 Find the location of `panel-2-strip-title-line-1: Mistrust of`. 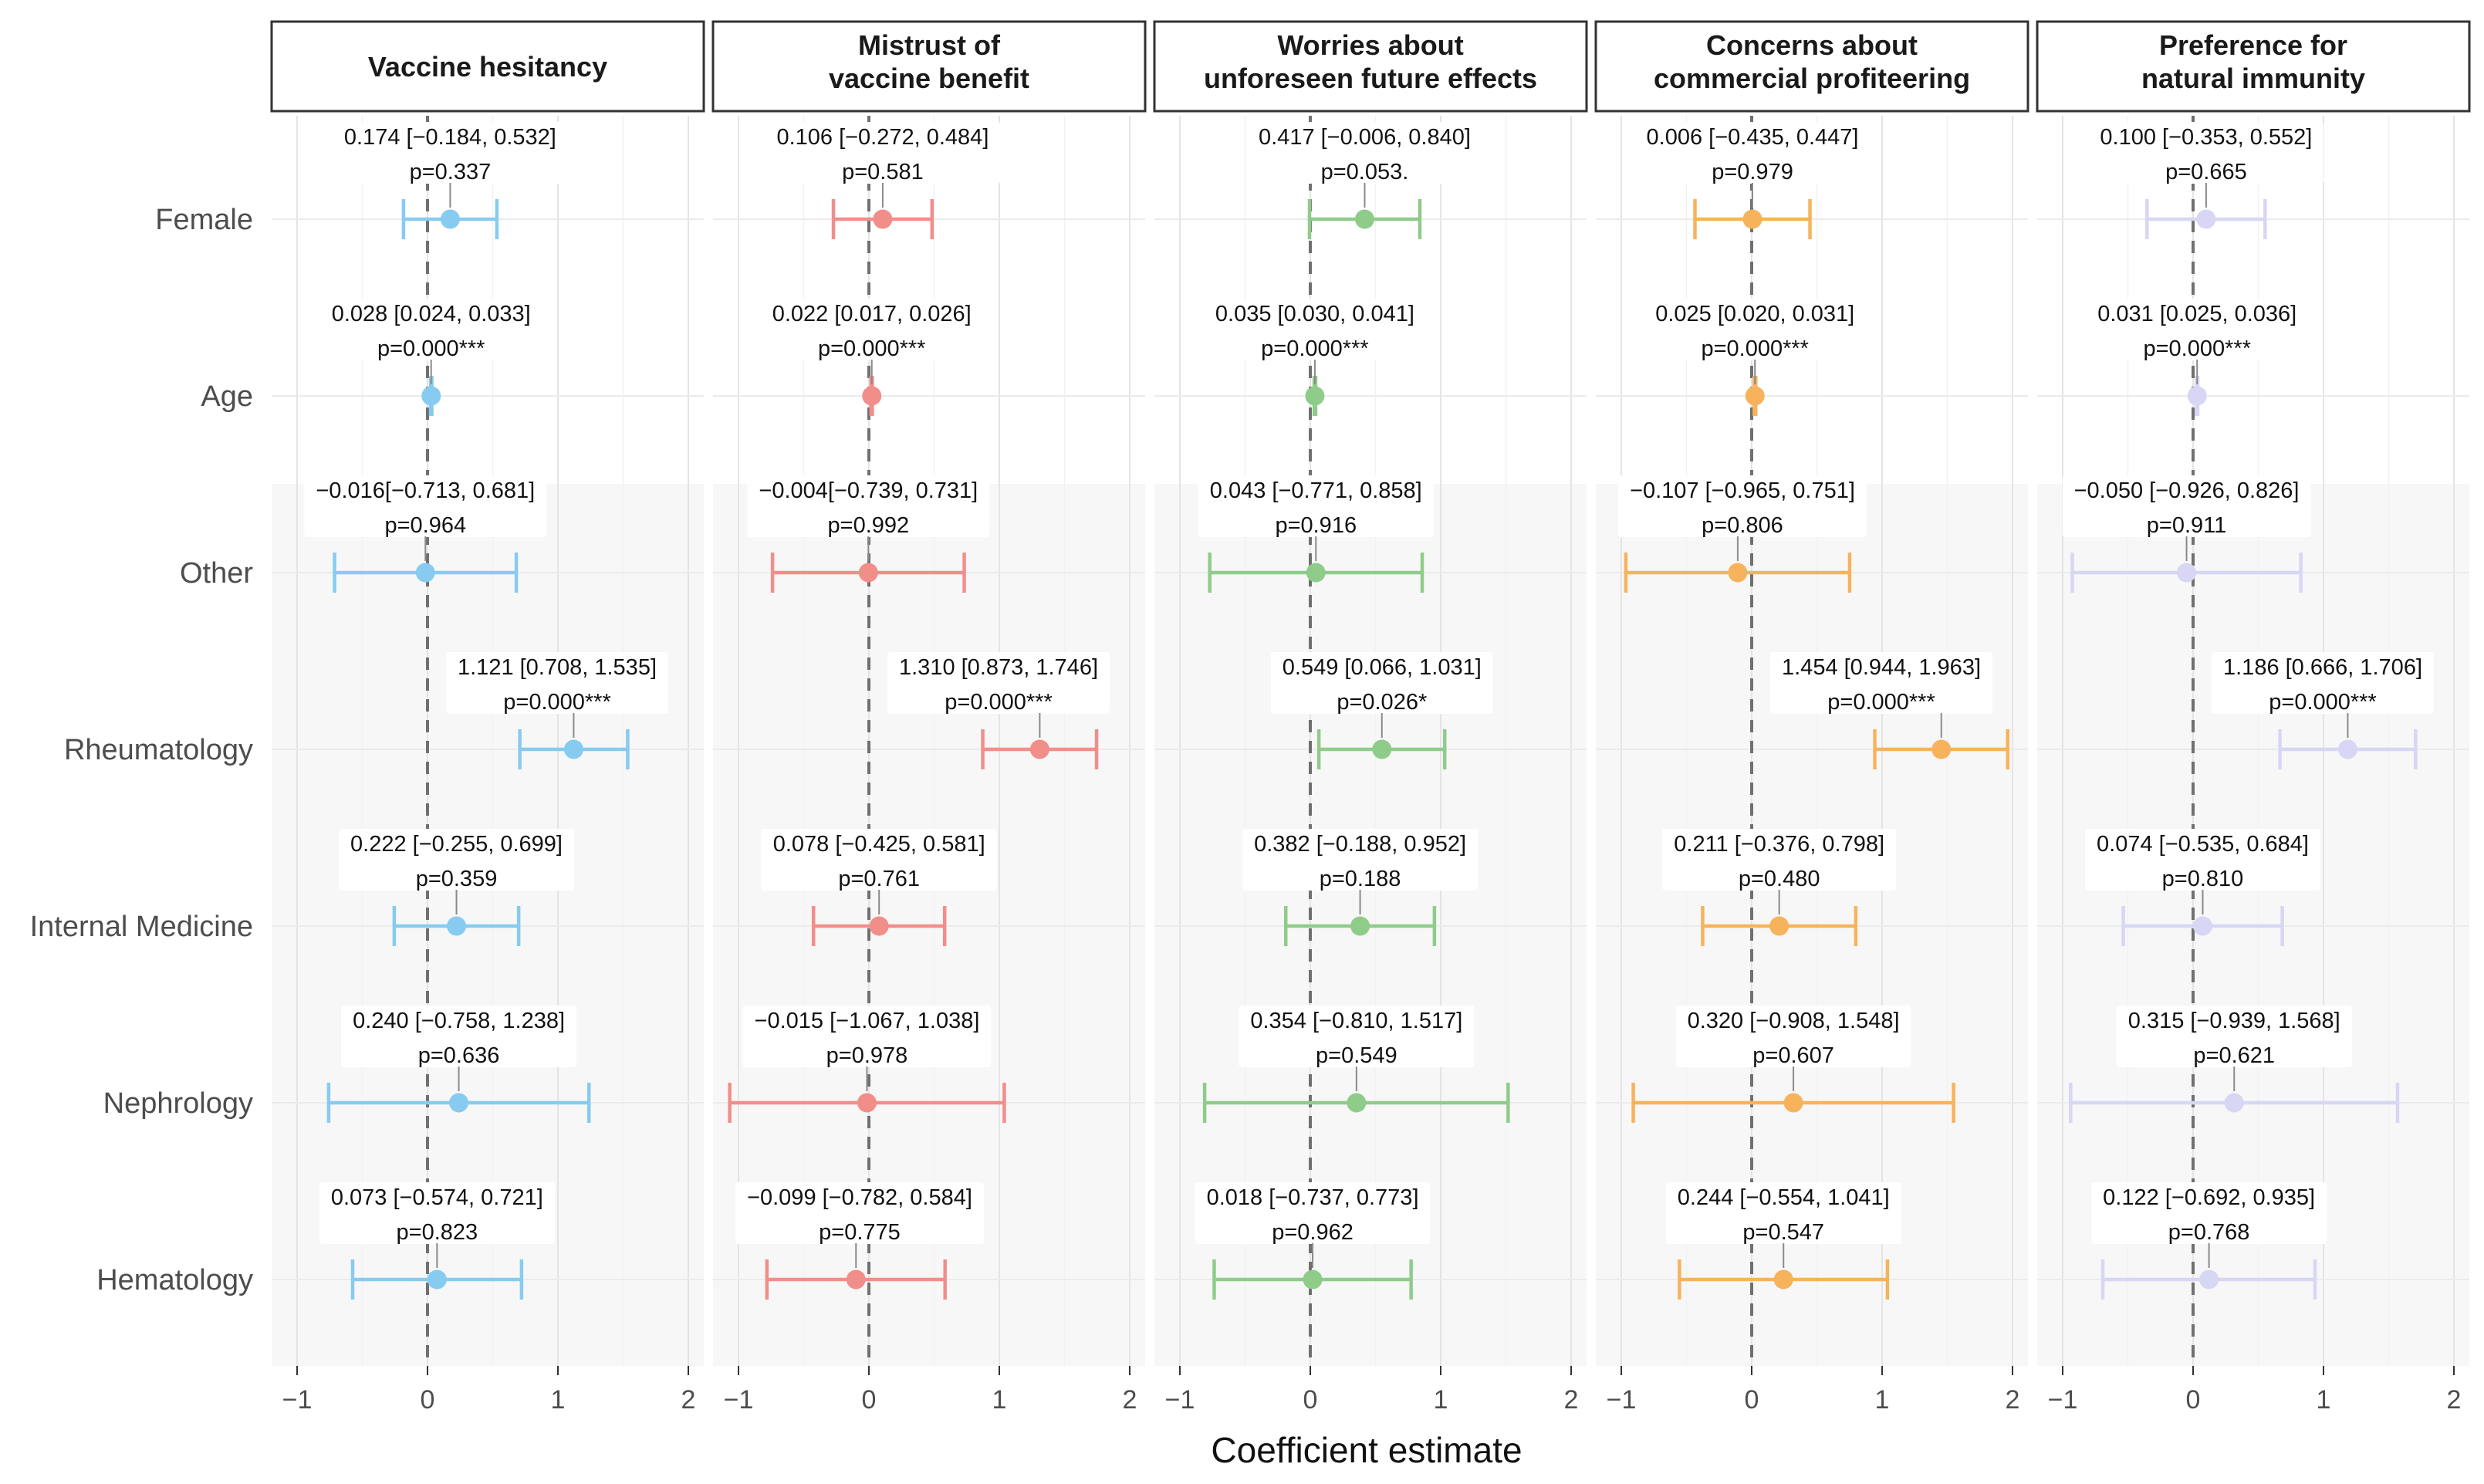

panel-2-strip-title-line-1: Mistrust of is located at coordinates (929, 45).